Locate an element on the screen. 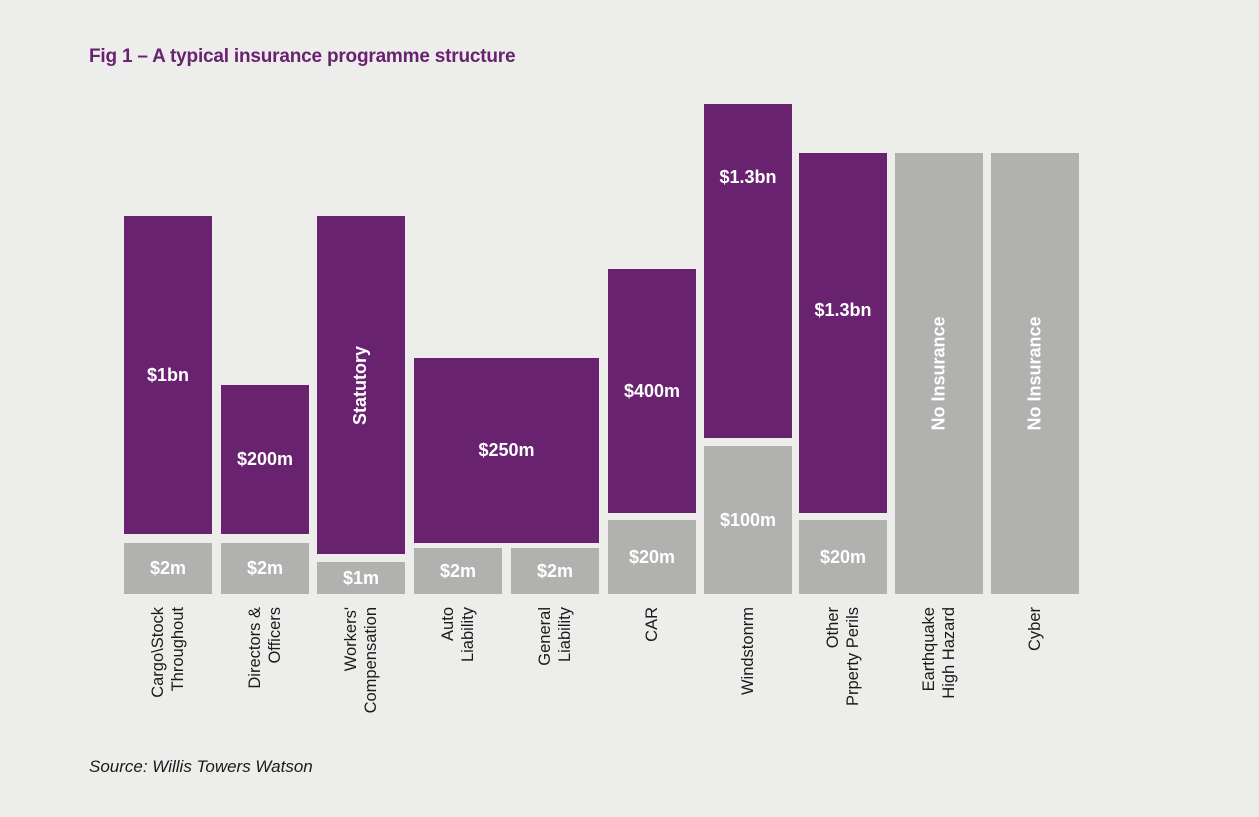 The width and height of the screenshot is (1259, 817). no-insurance-block-earthquake-high-hazard: No Insurance is located at coordinates (939, 373).